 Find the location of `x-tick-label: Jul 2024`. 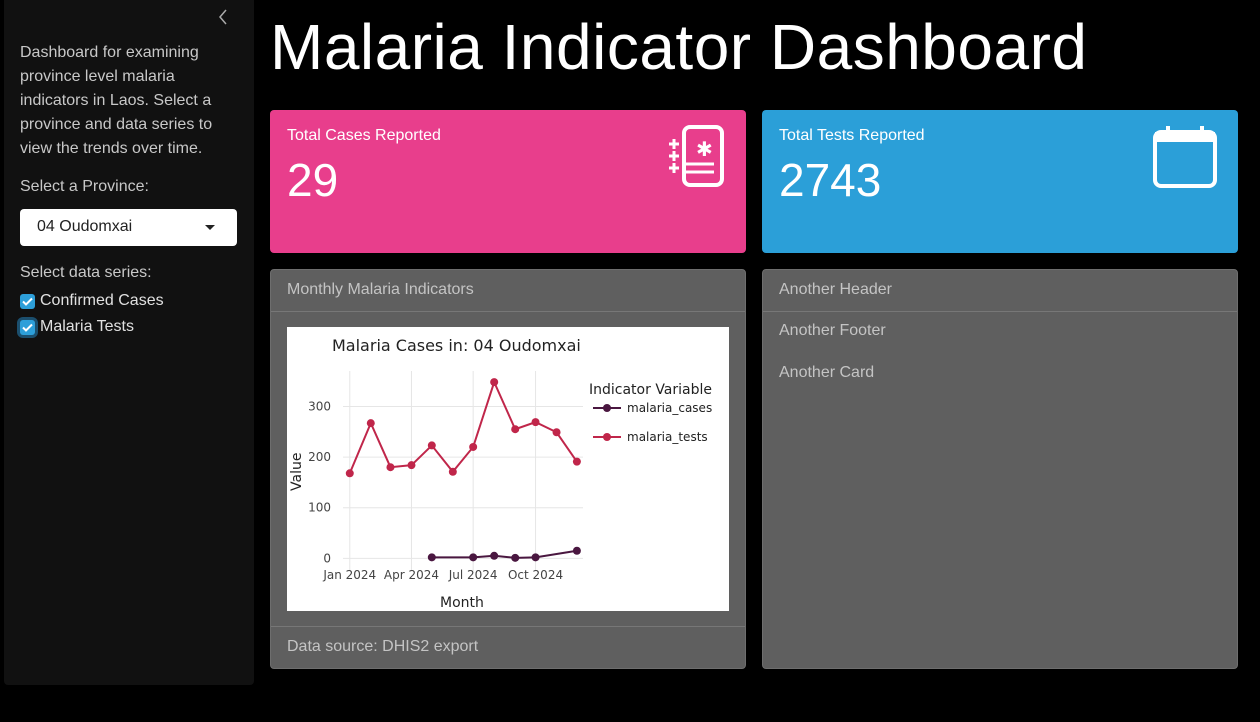

x-tick-label: Jul 2024 is located at coordinates (473, 575).